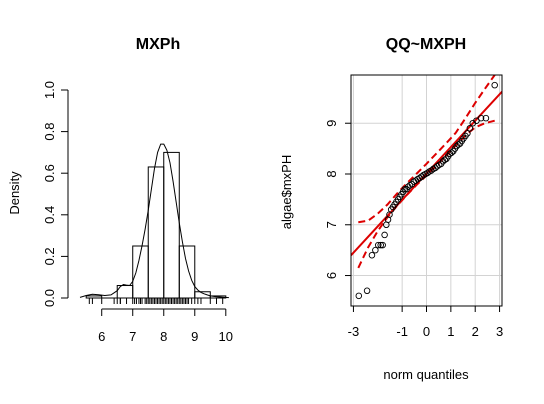 The image size is (544, 404). I want to click on qq-reference-line, so click(426, 173).